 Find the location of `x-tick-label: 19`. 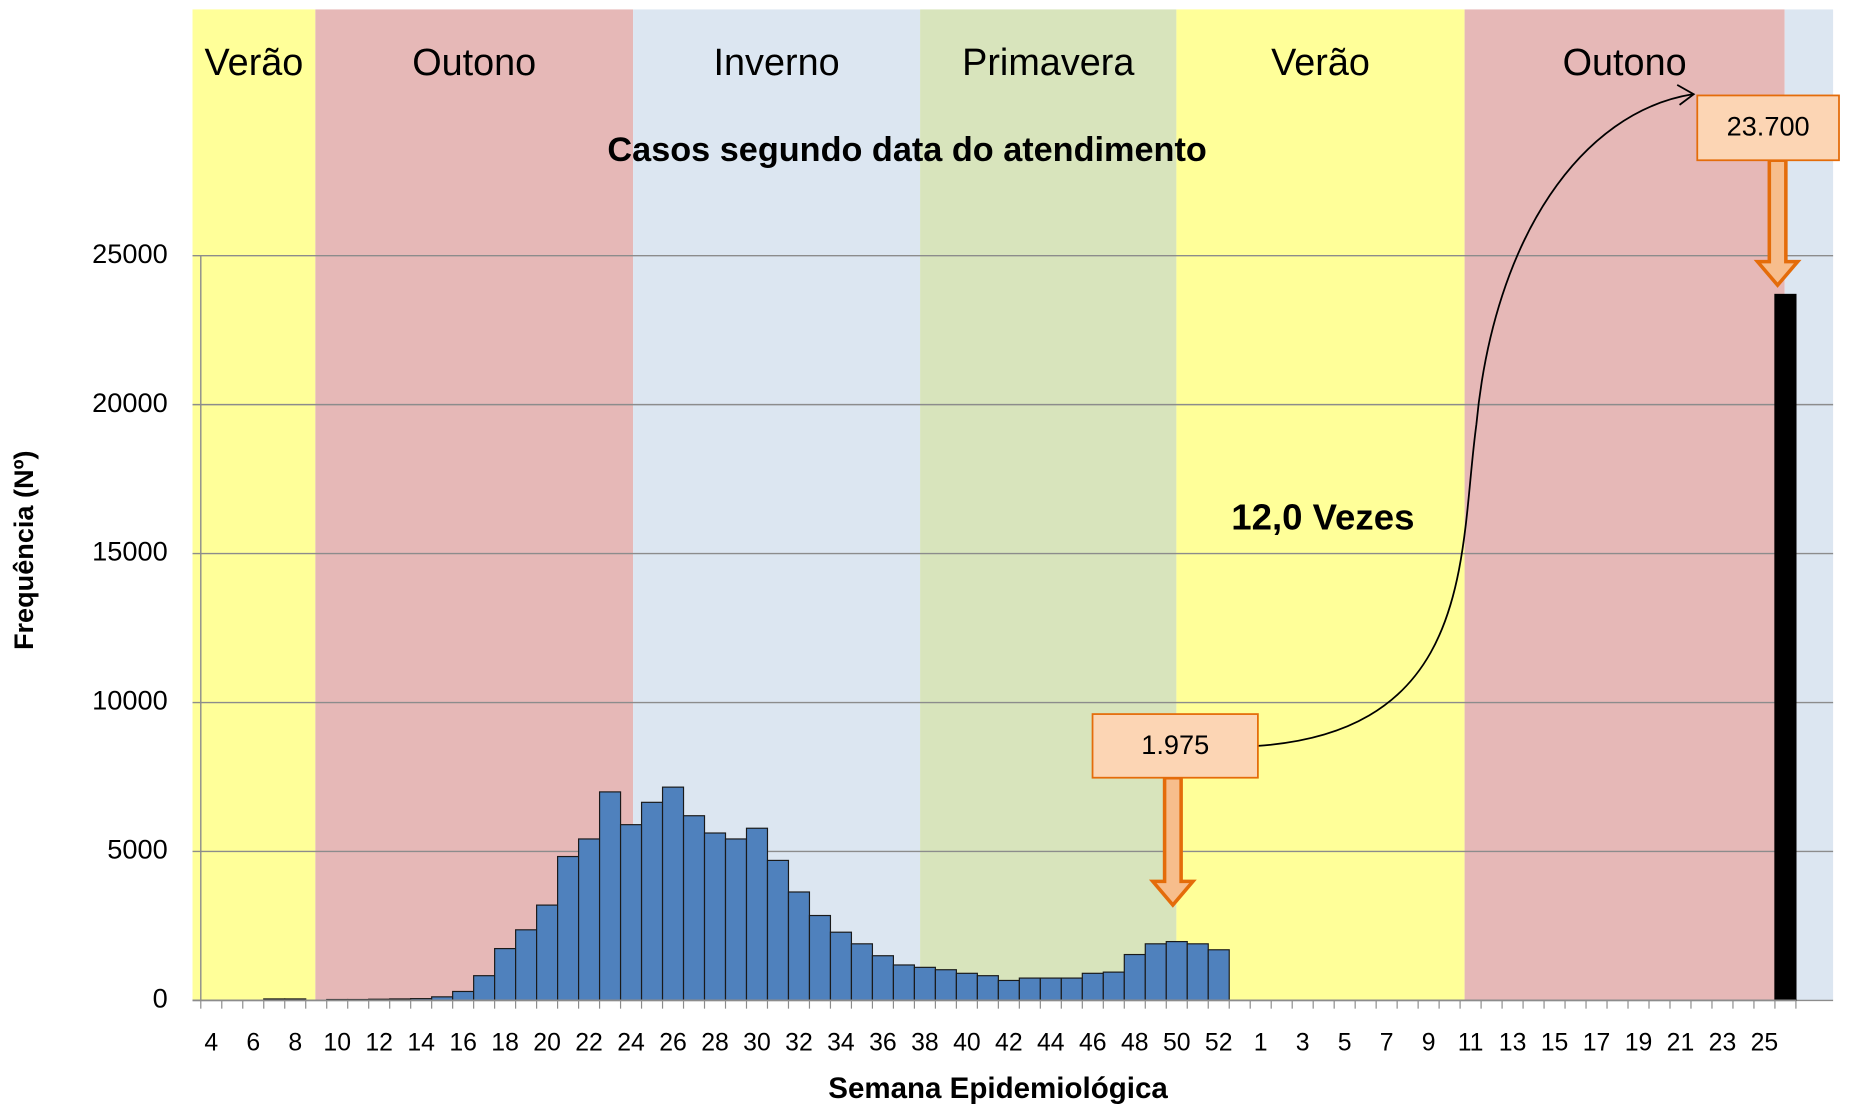

x-tick-label: 19 is located at coordinates (1639, 1043).